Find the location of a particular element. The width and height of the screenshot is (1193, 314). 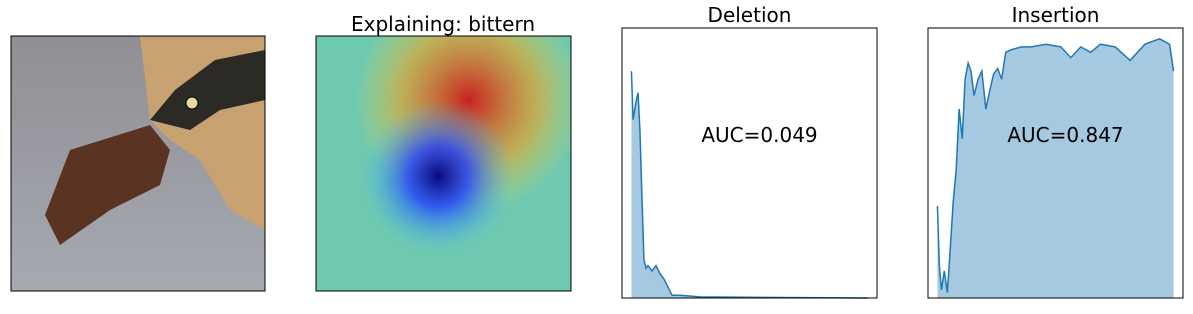

chart-title: Insertion is located at coordinates (1056, 15).